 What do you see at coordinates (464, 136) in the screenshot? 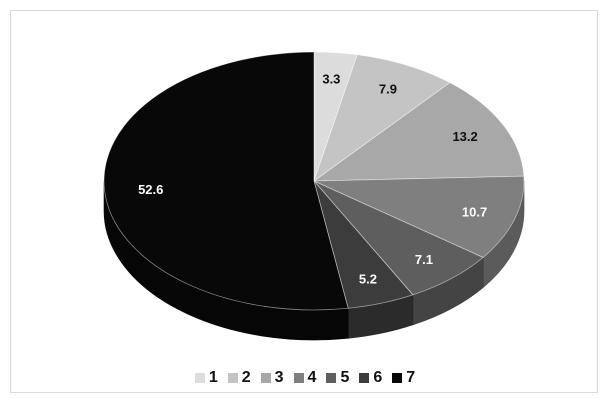
I see `data-label-3: 13.2` at bounding box center [464, 136].